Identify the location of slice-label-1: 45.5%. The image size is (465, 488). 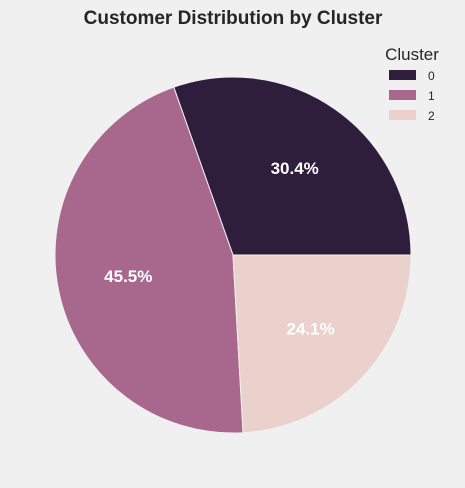
(128, 276).